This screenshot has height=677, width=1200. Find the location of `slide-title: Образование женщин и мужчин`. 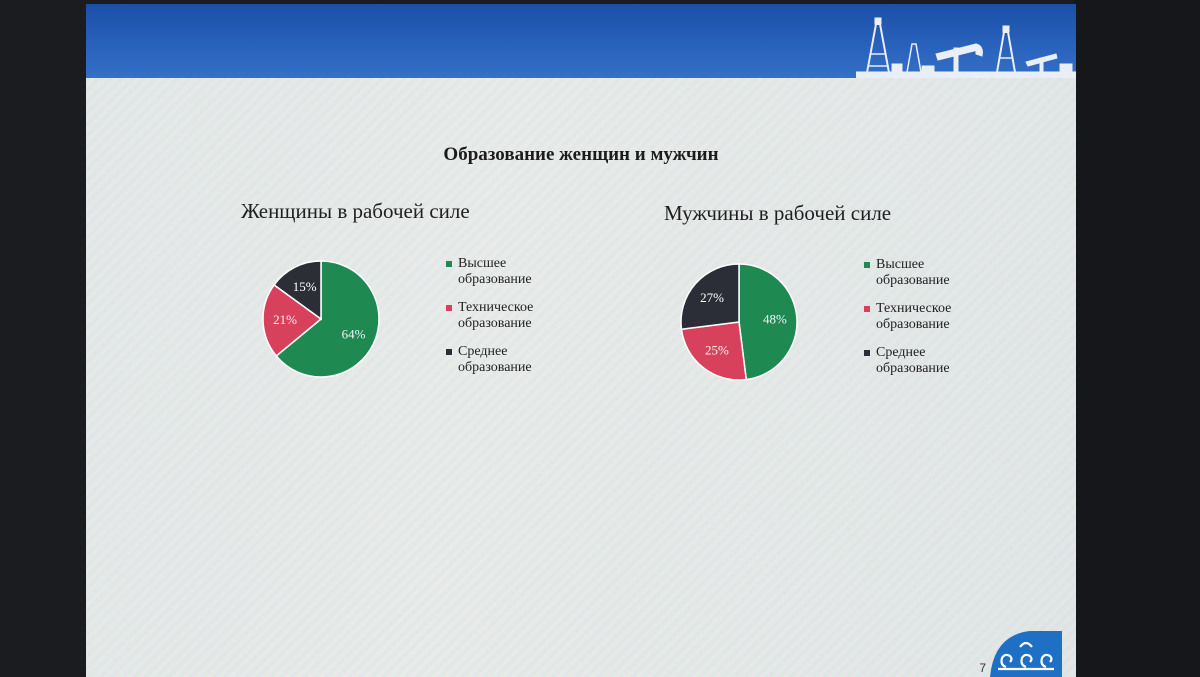

slide-title: Образование женщин и мужчин is located at coordinates (581, 154).